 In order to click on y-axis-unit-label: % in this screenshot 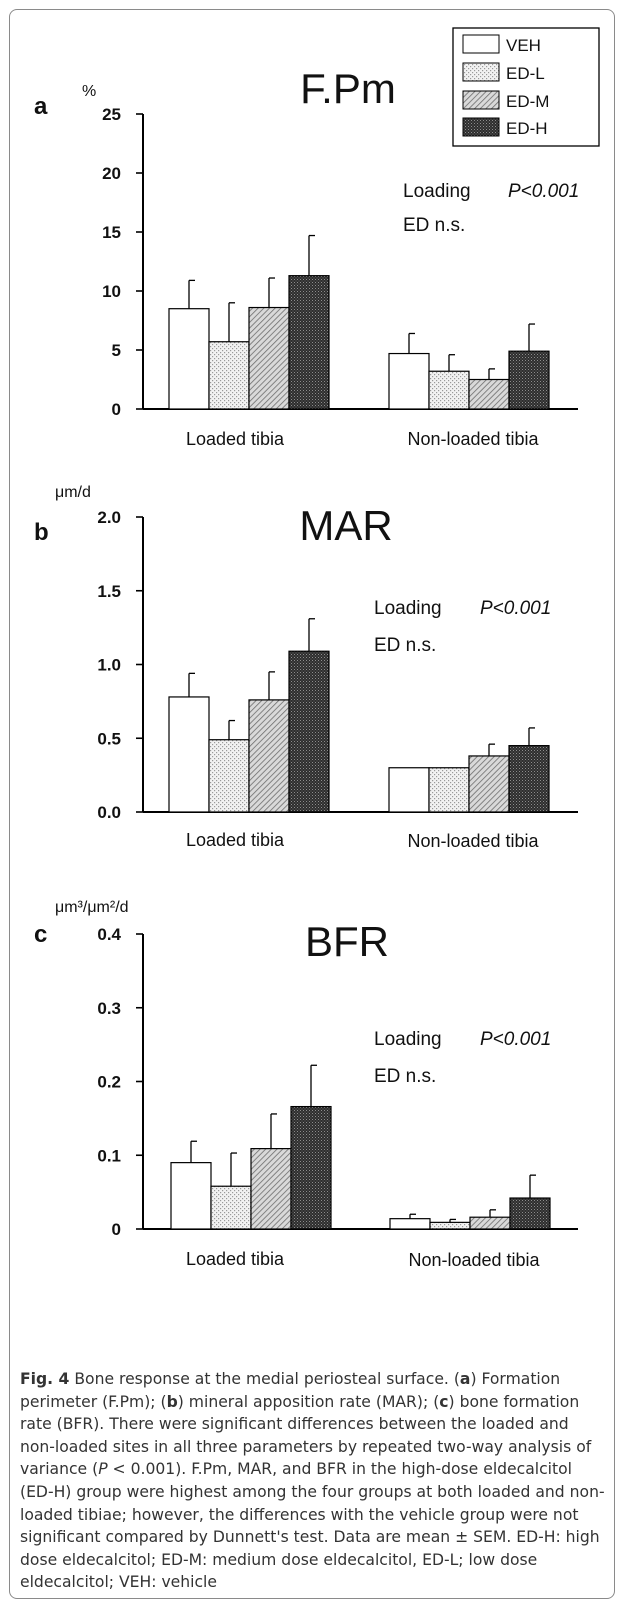, I will do `click(89, 91)`.